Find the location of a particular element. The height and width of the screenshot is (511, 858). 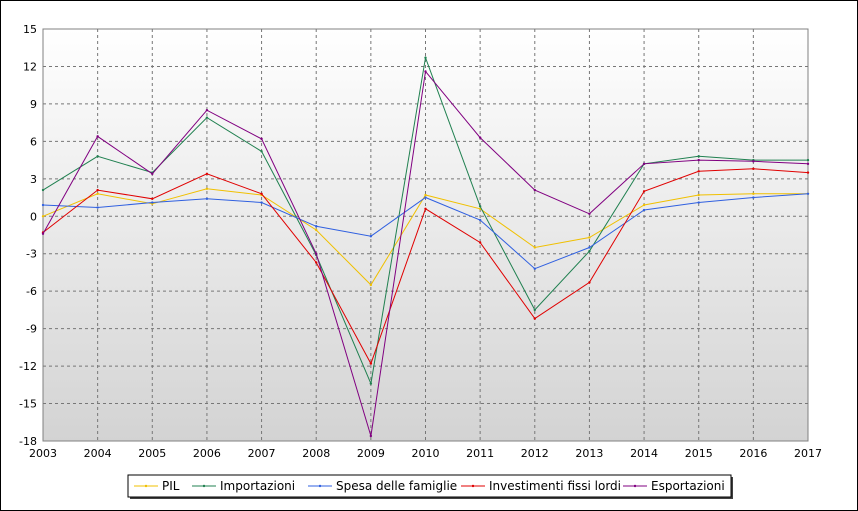

x-tick-label: 2010 is located at coordinates (426, 453).